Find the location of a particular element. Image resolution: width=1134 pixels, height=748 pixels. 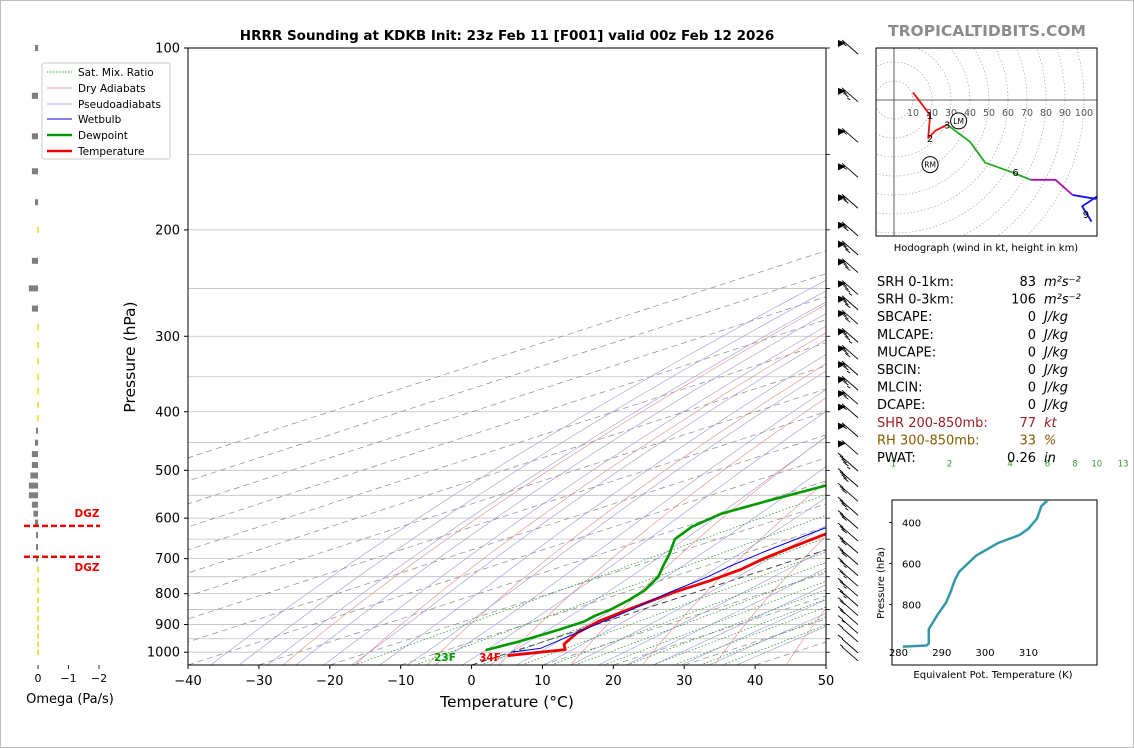

theta-e-y-tick-label: 400 is located at coordinates (911, 524).